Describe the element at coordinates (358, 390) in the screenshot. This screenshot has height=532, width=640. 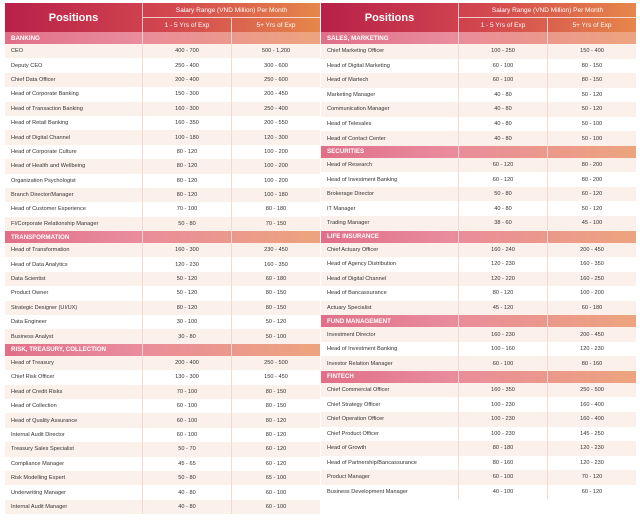
I see `position-title: Chief Commercial Officer` at that location.